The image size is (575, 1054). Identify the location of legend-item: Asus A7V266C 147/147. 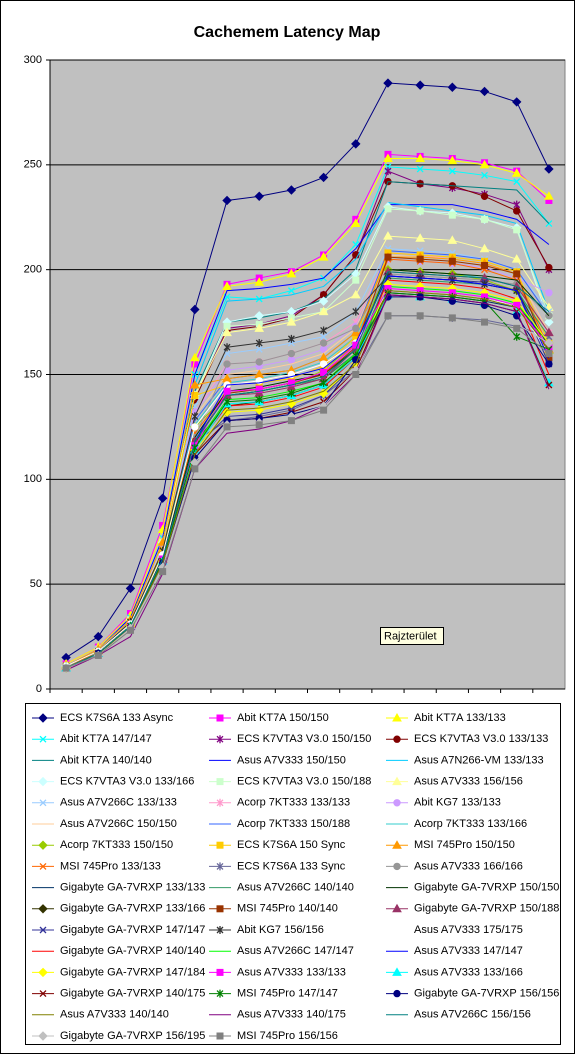
(281, 951).